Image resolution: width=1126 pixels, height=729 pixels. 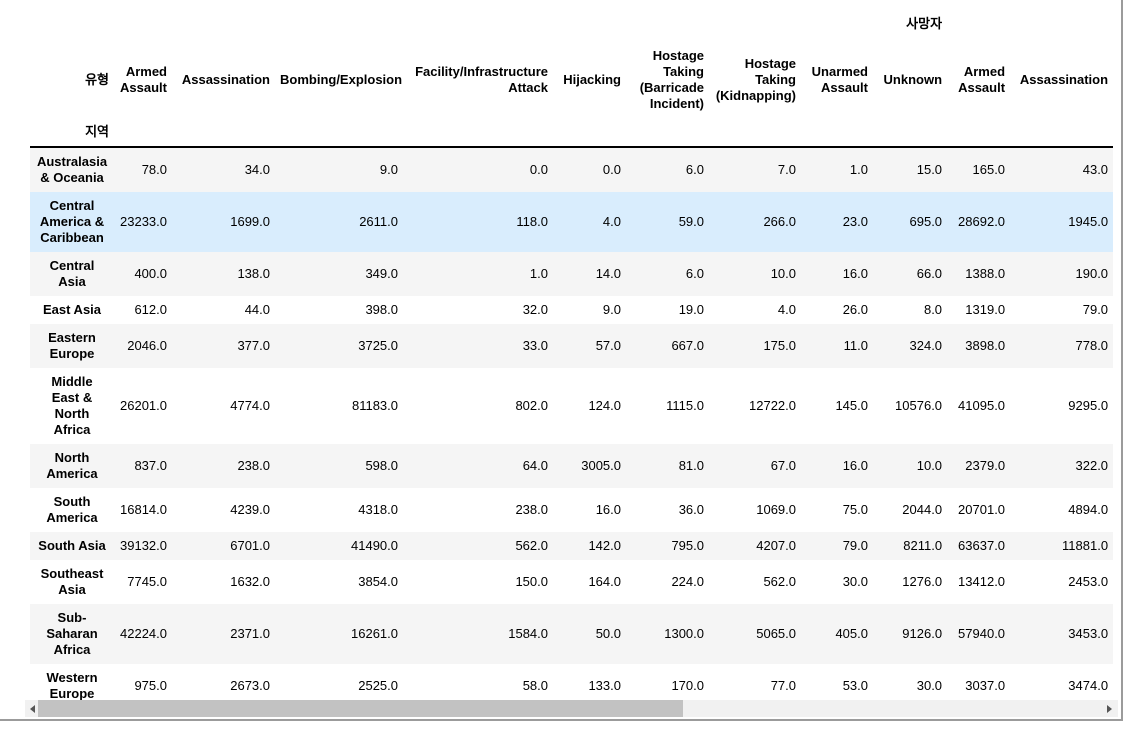 What do you see at coordinates (535, 309) in the screenshot?
I see `data-cell: 32.0` at bounding box center [535, 309].